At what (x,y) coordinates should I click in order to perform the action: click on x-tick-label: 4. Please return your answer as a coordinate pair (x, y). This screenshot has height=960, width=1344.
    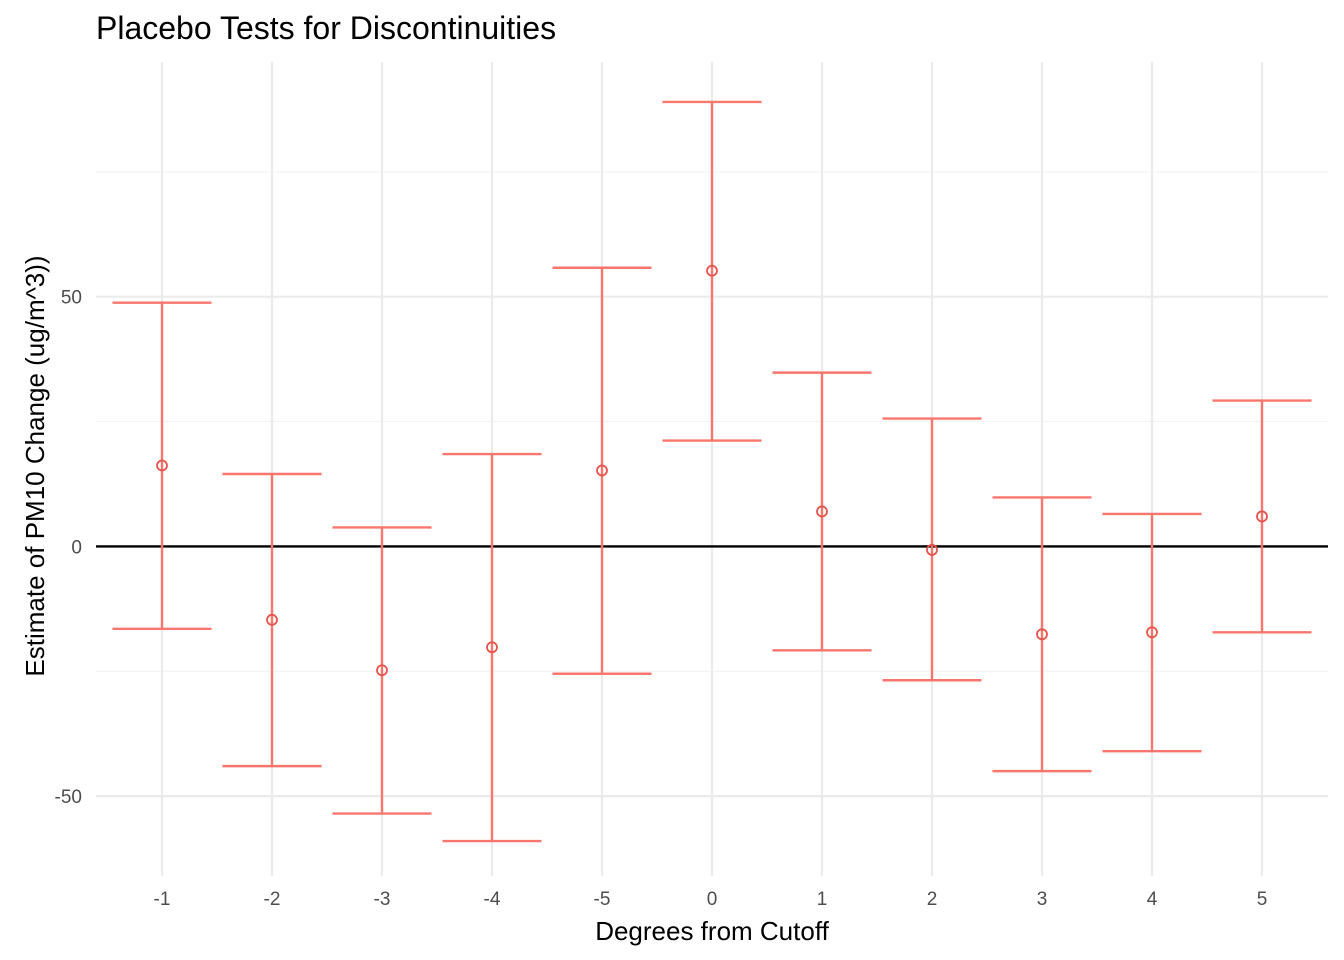
    Looking at the image, I should click on (1152, 899).